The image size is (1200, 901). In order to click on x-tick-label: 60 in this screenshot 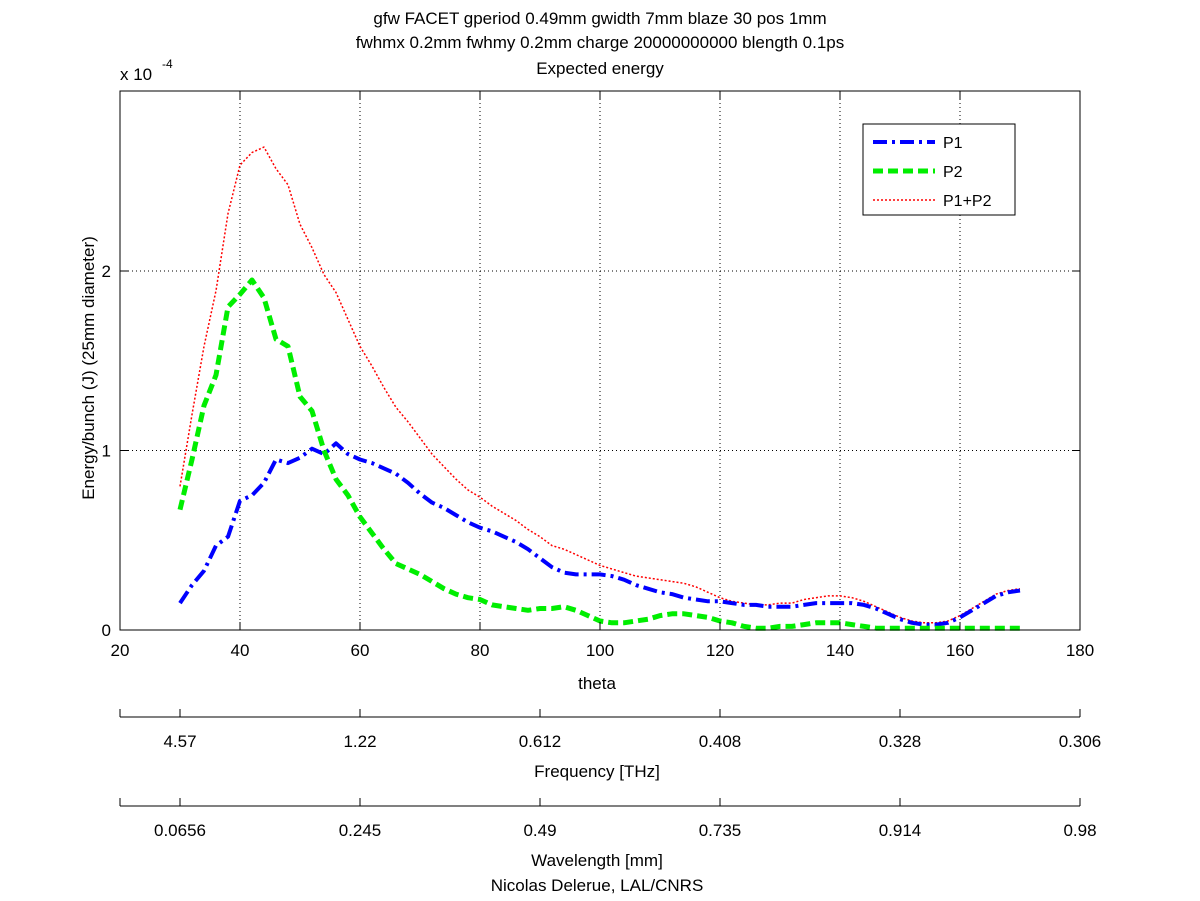, I will do `click(360, 650)`.